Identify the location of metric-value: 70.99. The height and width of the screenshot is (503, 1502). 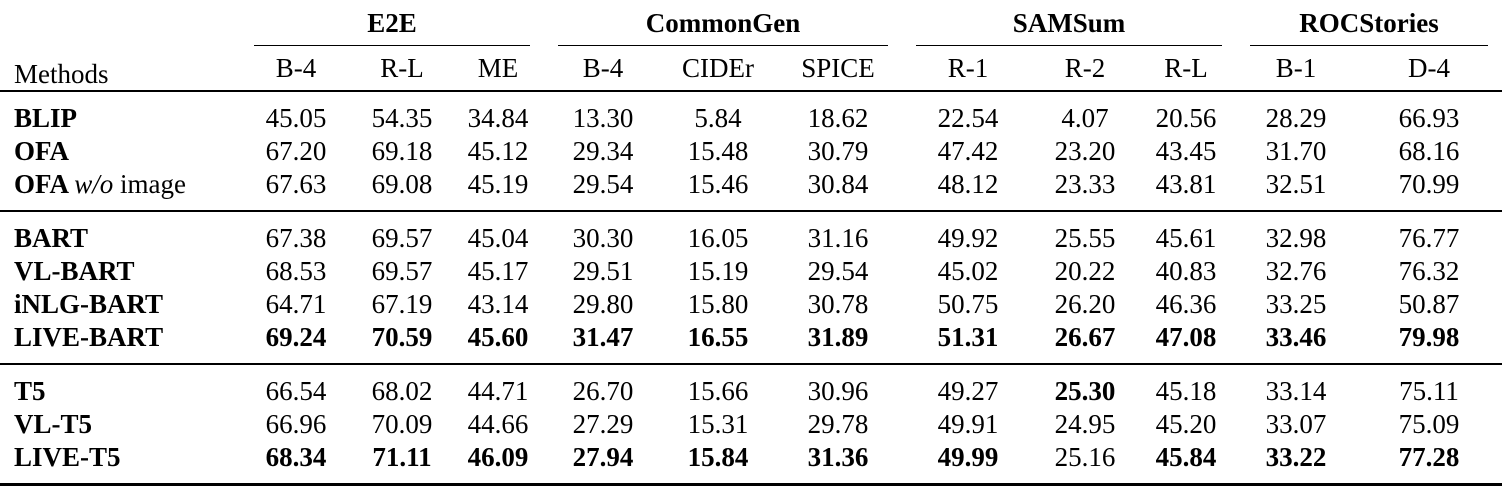
(1429, 184).